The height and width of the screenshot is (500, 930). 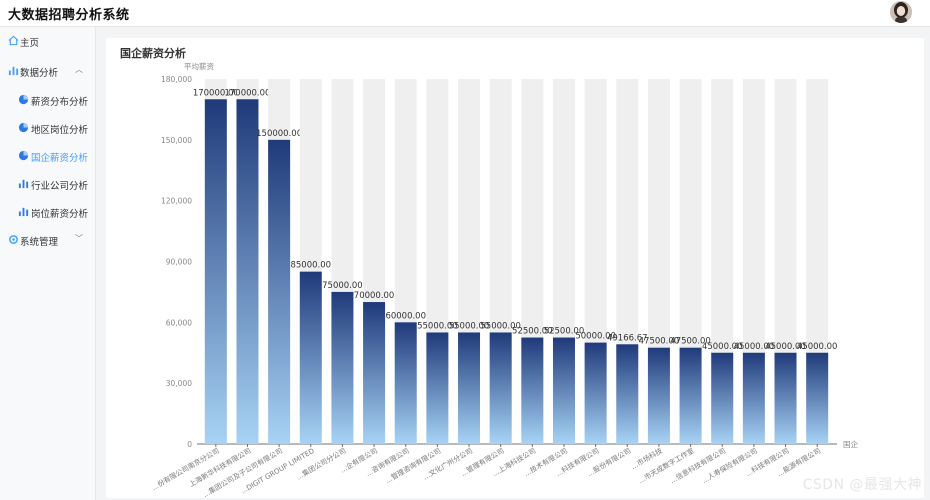 I want to click on data-label: 60000.00, so click(x=405, y=316).